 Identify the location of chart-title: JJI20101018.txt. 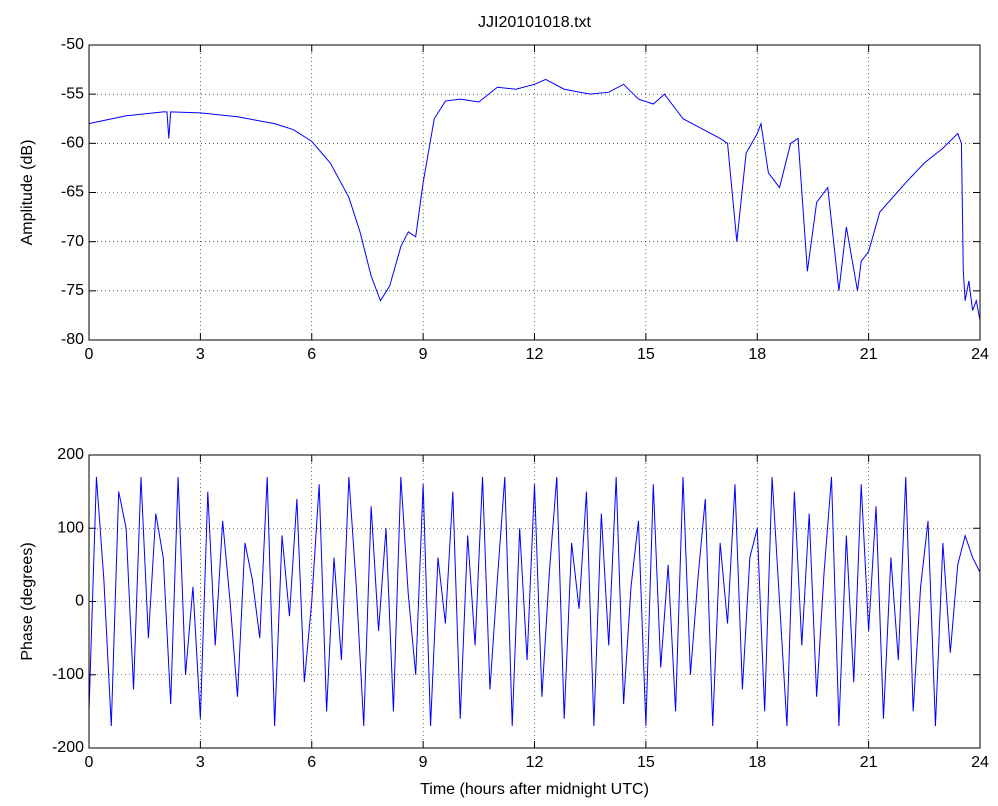
(535, 22).